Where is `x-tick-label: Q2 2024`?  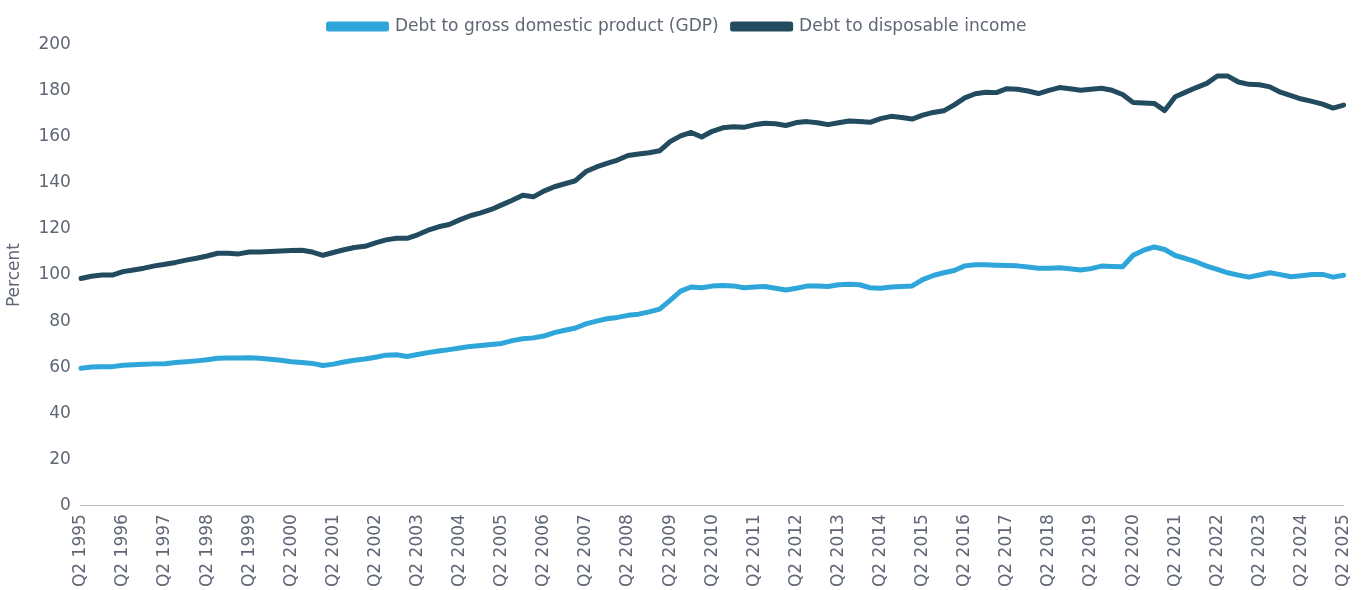
x-tick-label: Q2 2024 is located at coordinates (1299, 551).